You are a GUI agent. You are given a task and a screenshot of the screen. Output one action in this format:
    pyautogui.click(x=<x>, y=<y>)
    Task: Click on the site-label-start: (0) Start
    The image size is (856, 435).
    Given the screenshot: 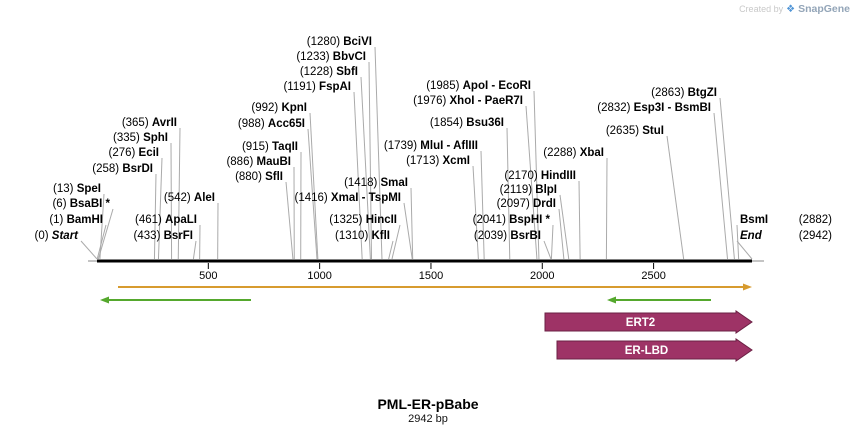 What is the action you would take?
    pyautogui.click(x=56, y=236)
    